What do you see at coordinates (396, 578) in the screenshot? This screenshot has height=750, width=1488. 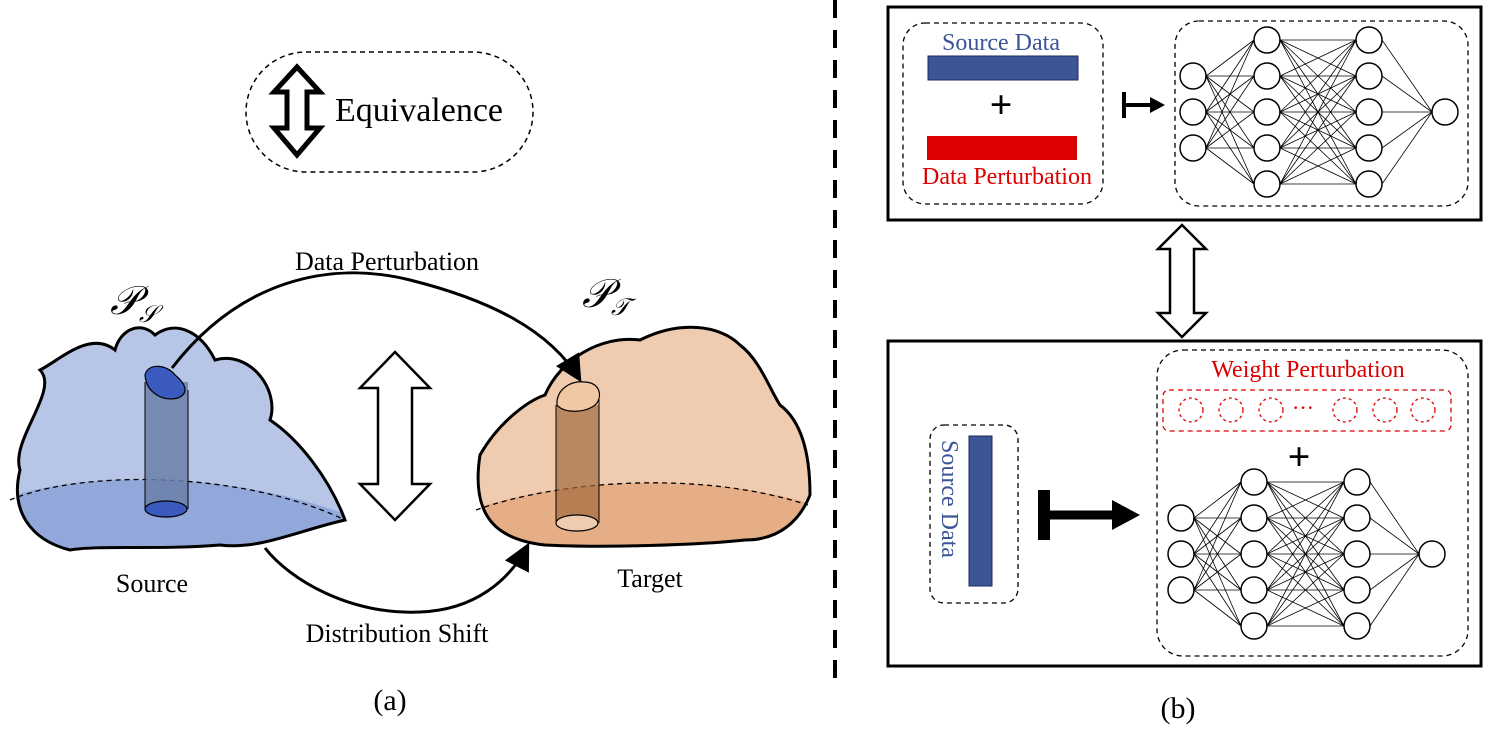 I see `distribution-shift-arrow` at bounding box center [396, 578].